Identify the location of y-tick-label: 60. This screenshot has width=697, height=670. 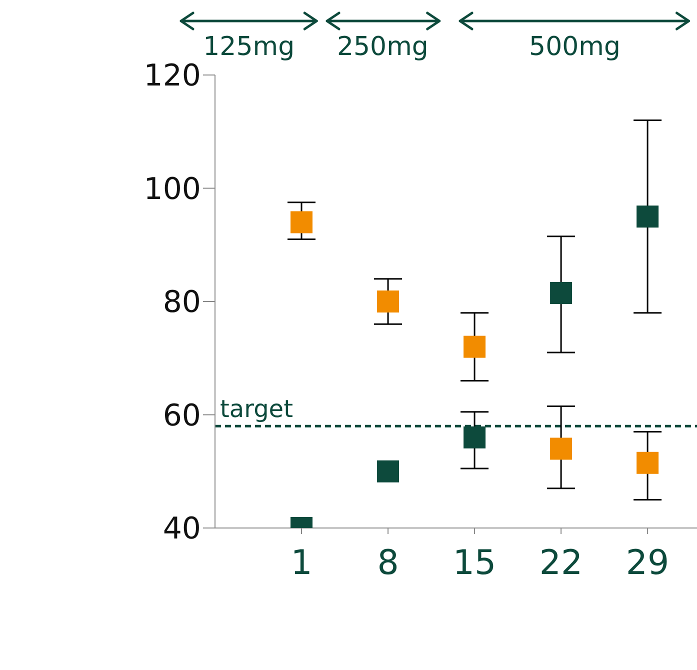
(181, 416).